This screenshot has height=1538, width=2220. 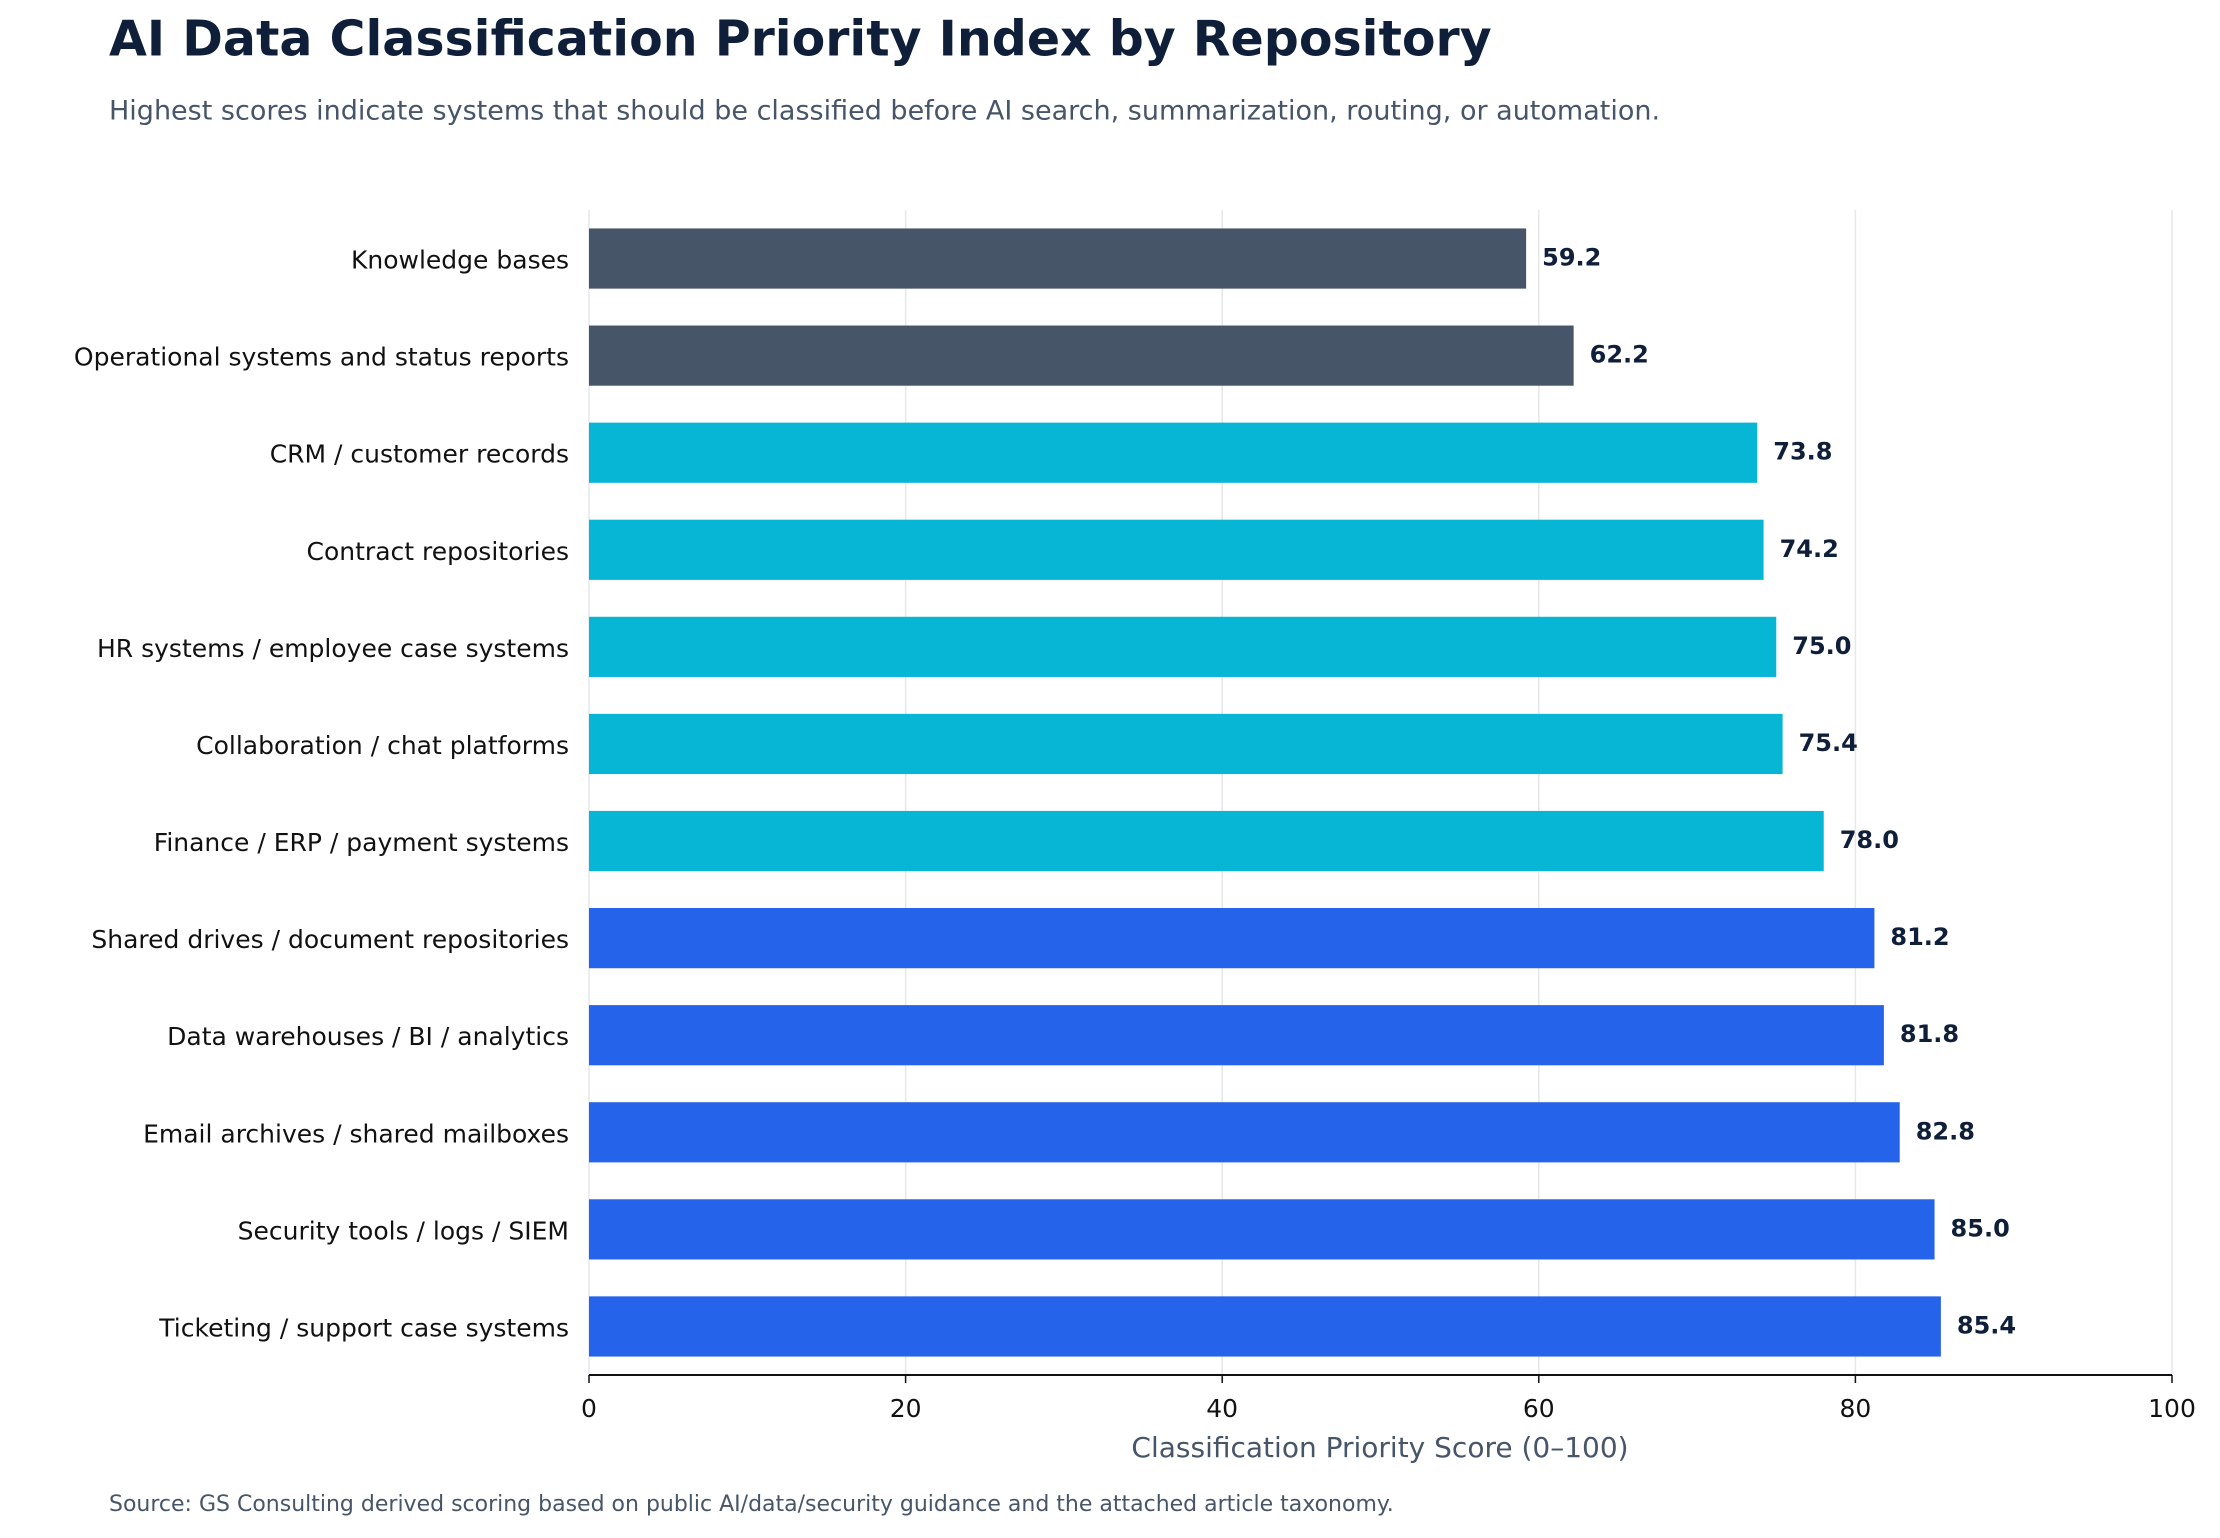 I want to click on value-label: 78.0, so click(x=1869, y=840).